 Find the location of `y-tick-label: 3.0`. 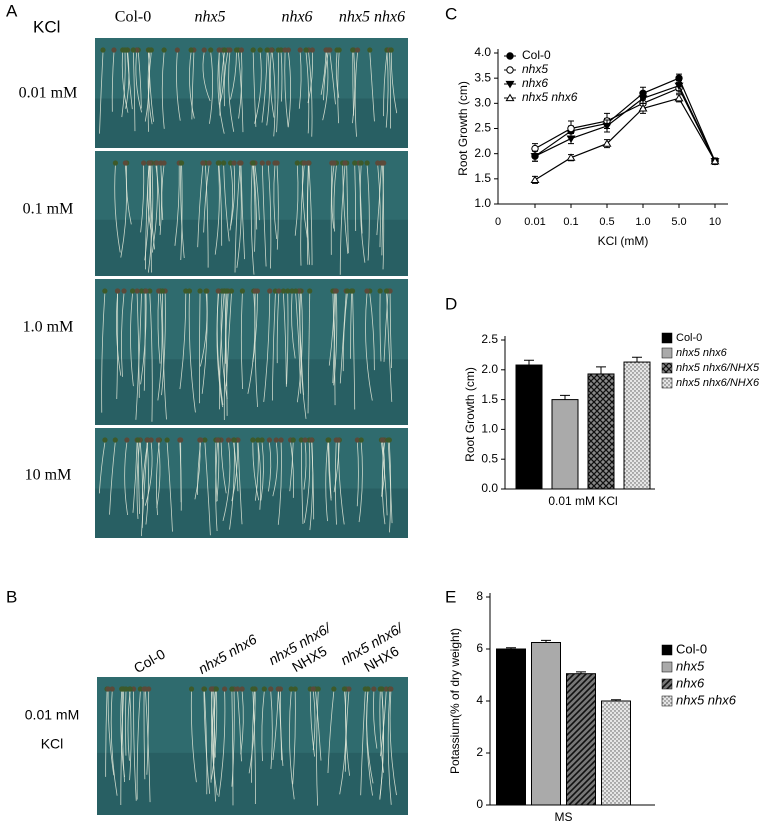

y-tick-label: 3.0 is located at coordinates (482, 103).